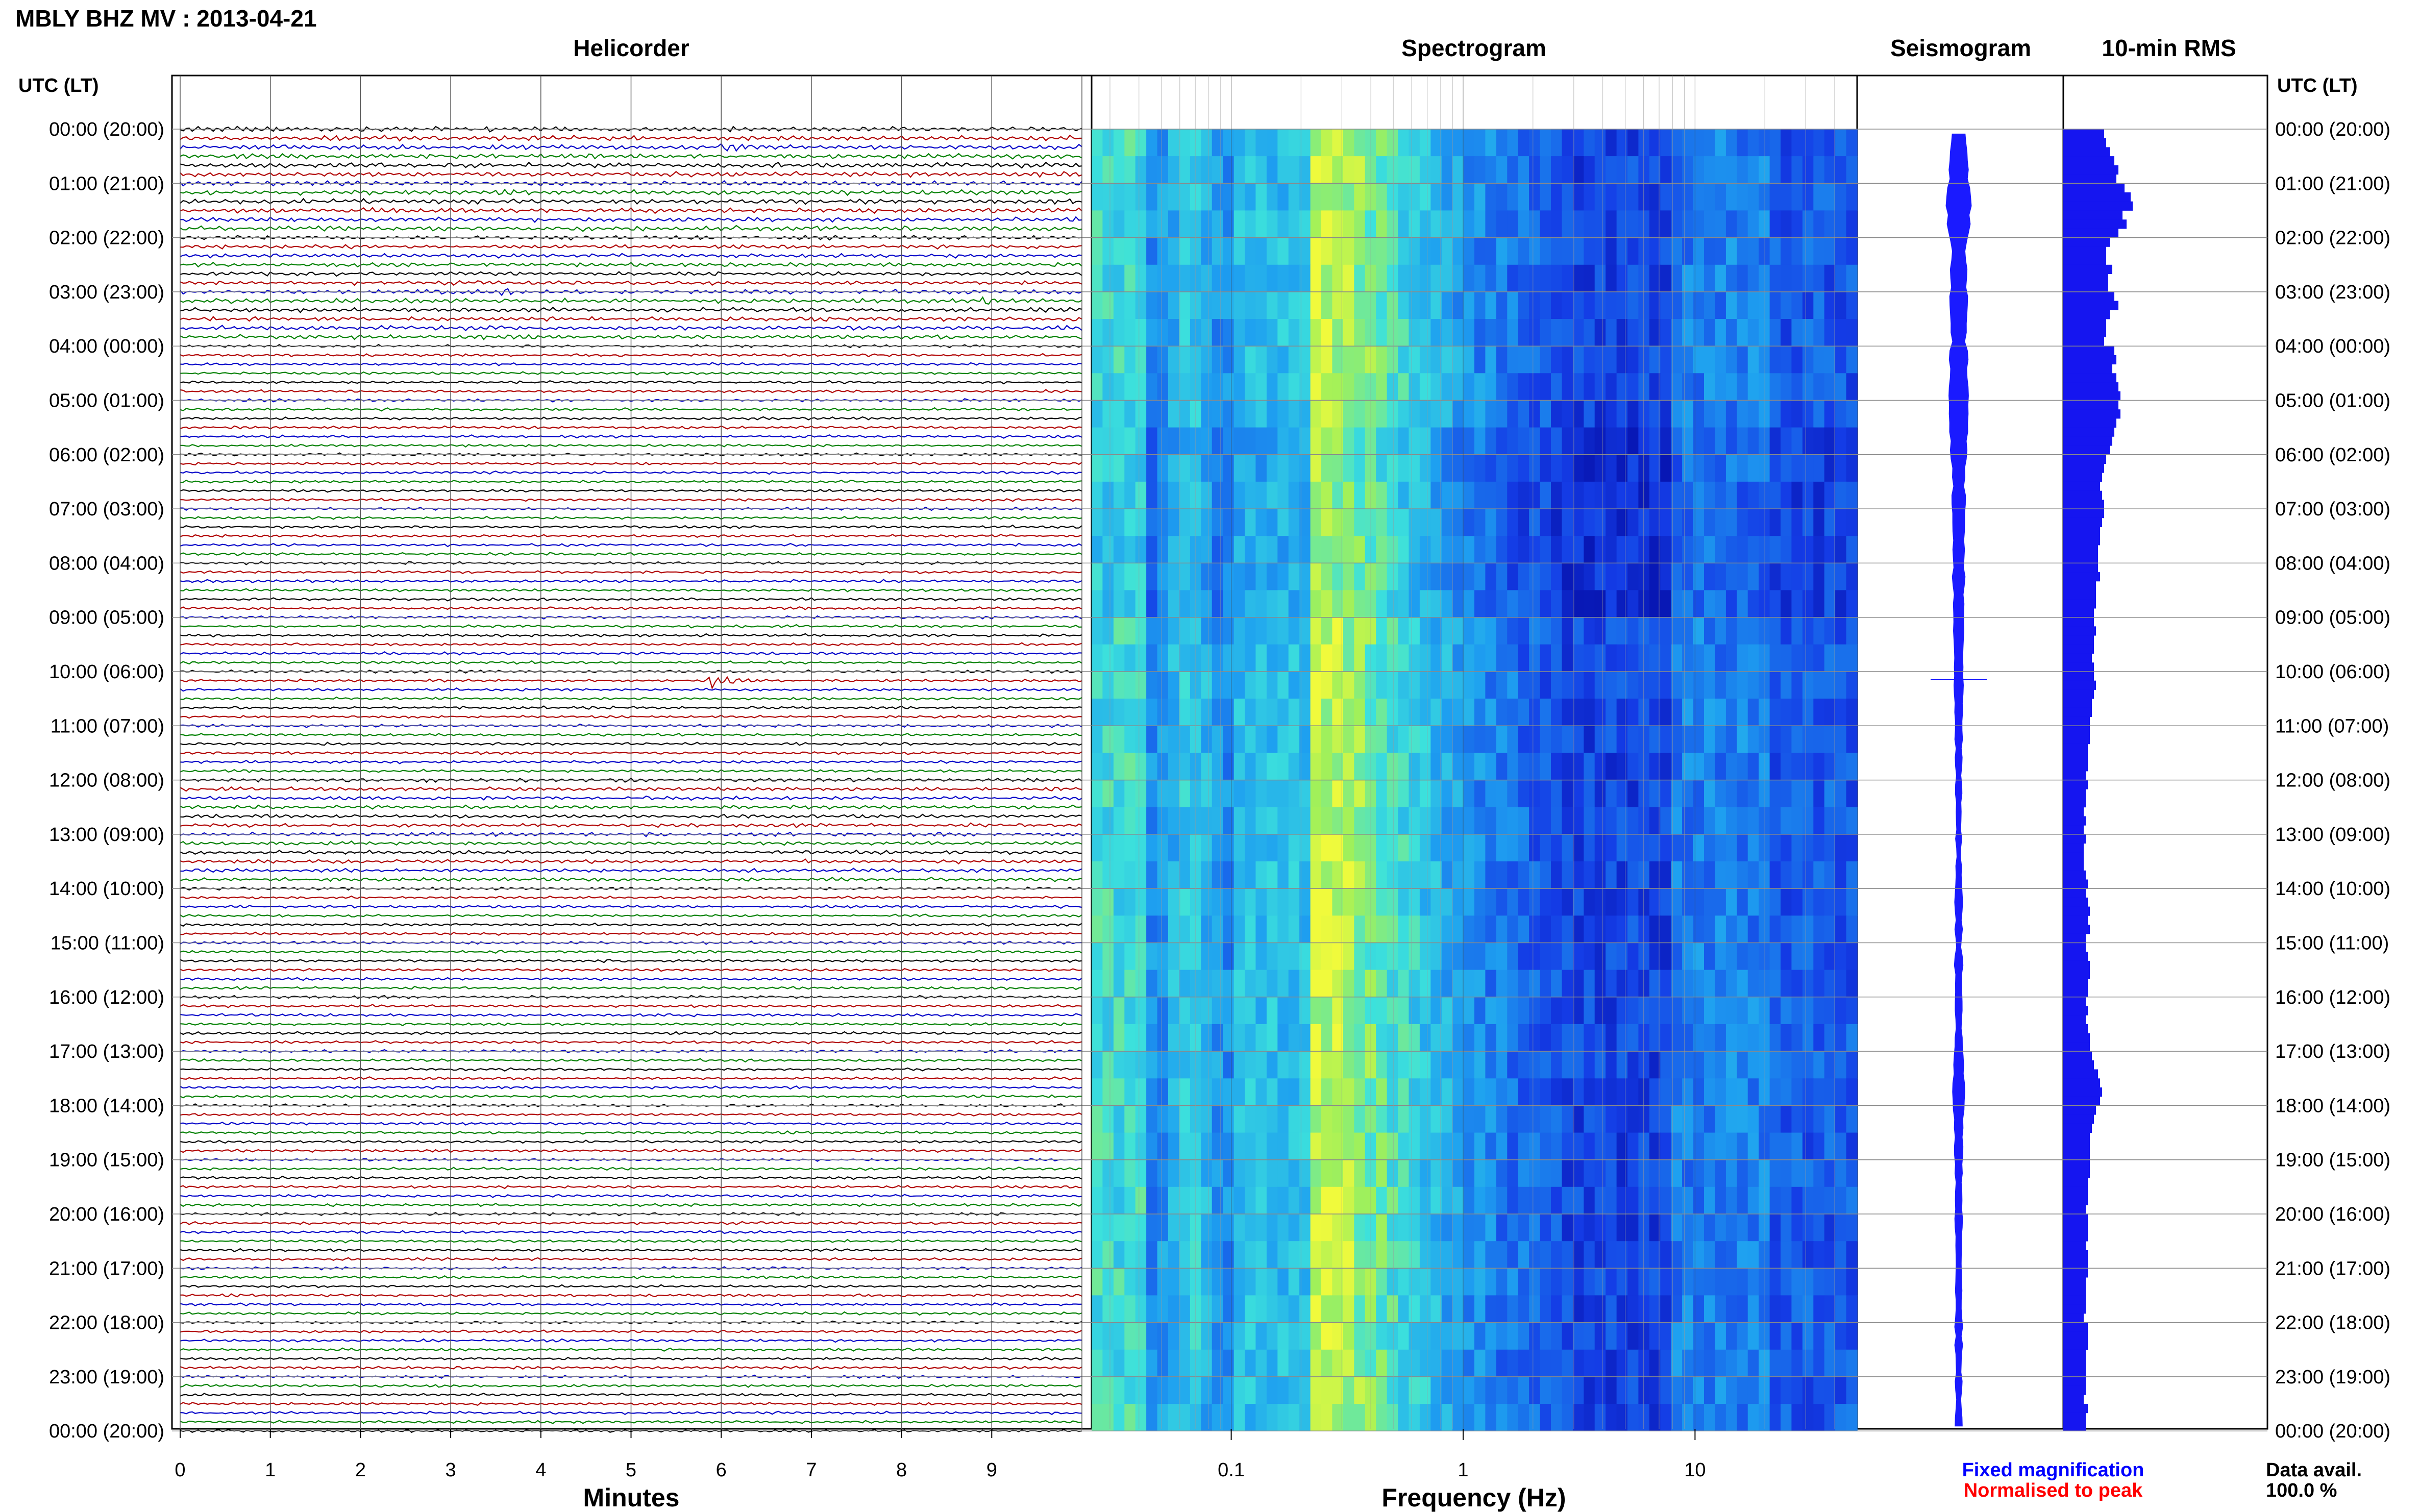 This screenshot has width=2419, height=1512. What do you see at coordinates (2332, 1377) in the screenshot?
I see `hour-label-right: 23:00 (19:00)` at bounding box center [2332, 1377].